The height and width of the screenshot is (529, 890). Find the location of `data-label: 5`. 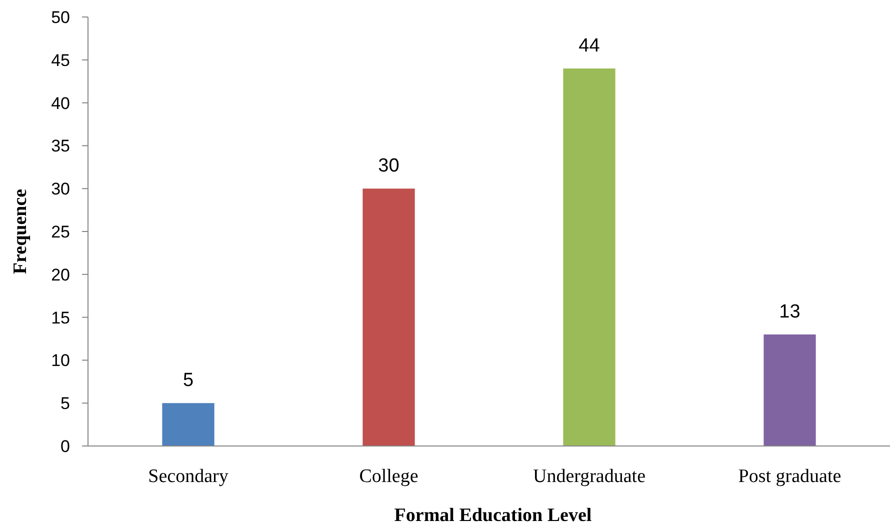

data-label: 5 is located at coordinates (188, 381).